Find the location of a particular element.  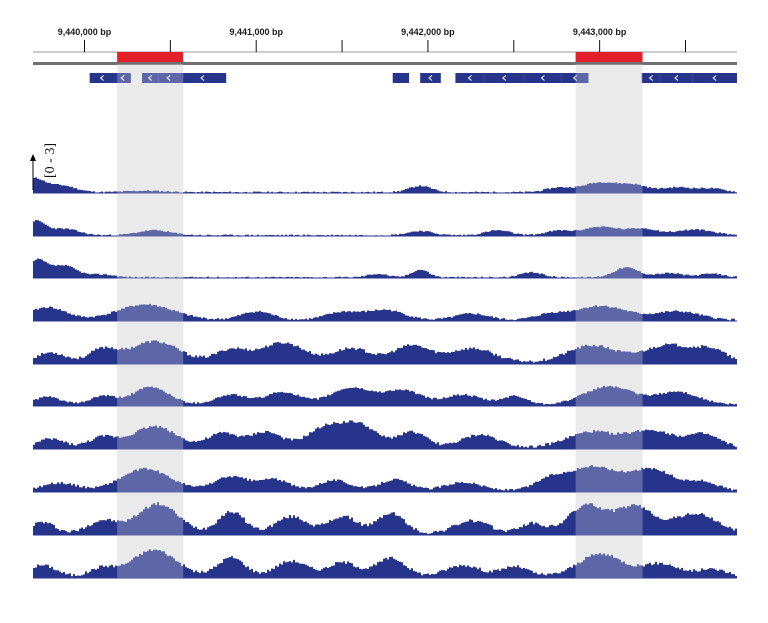

gene-track is located at coordinates (413, 78).